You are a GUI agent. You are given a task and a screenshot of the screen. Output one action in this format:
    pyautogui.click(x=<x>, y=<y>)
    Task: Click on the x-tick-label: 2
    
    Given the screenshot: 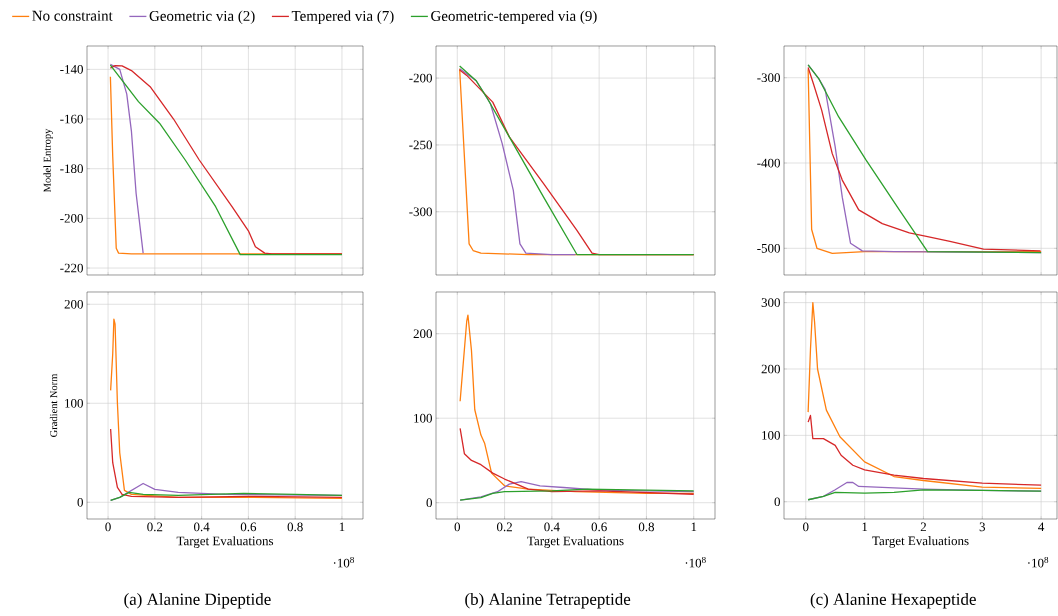 What is the action you would take?
    pyautogui.click(x=923, y=527)
    